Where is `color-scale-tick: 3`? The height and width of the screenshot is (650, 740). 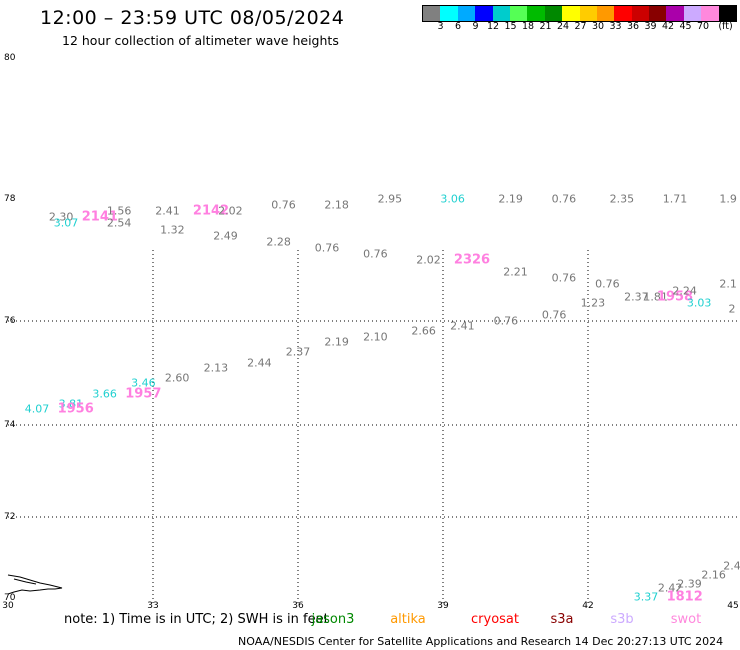
color-scale-tick: 3 is located at coordinates (440, 26).